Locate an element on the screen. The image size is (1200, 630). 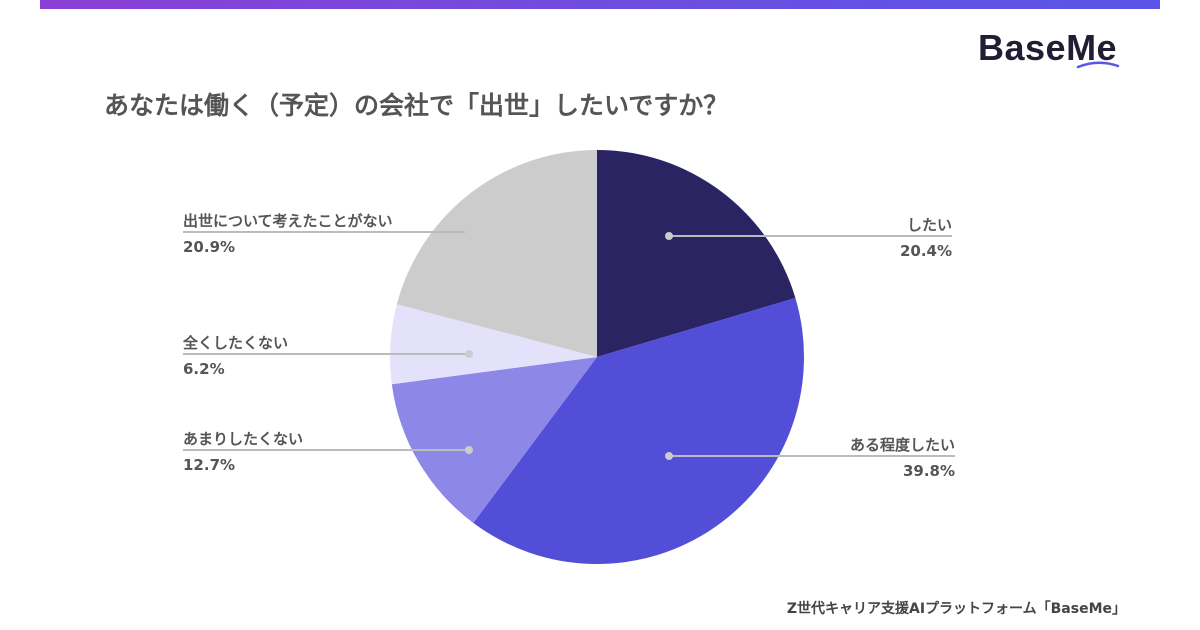
brand-logo: BaseMe is located at coordinates (1063, 48).